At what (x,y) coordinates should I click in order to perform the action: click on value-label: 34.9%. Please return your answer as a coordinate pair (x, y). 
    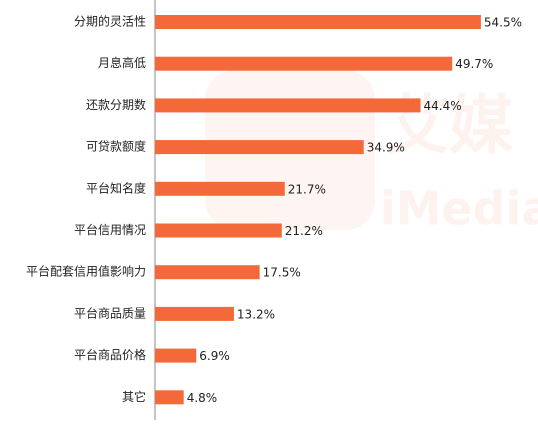
    Looking at the image, I should click on (386, 148).